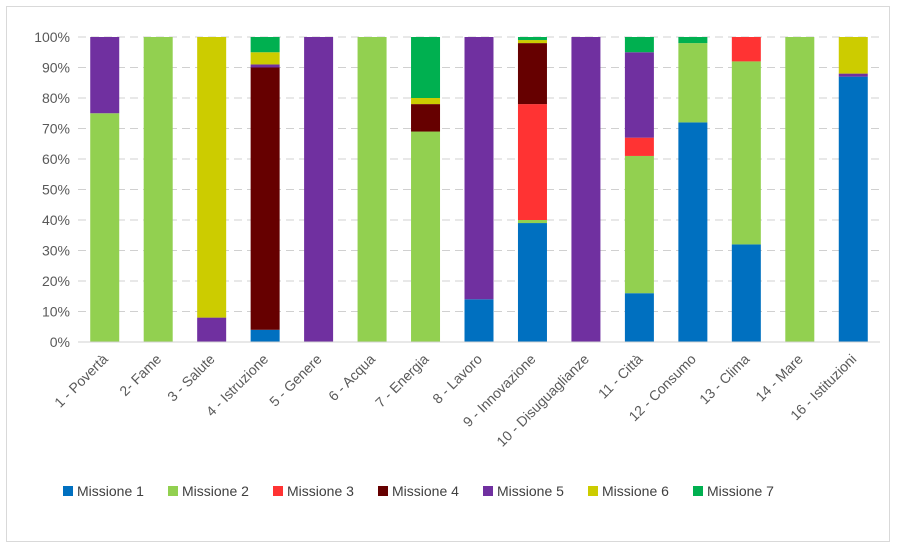 The image size is (897, 547). Describe the element at coordinates (52, 37) in the screenshot. I see `y-tick-label: 100%` at that location.